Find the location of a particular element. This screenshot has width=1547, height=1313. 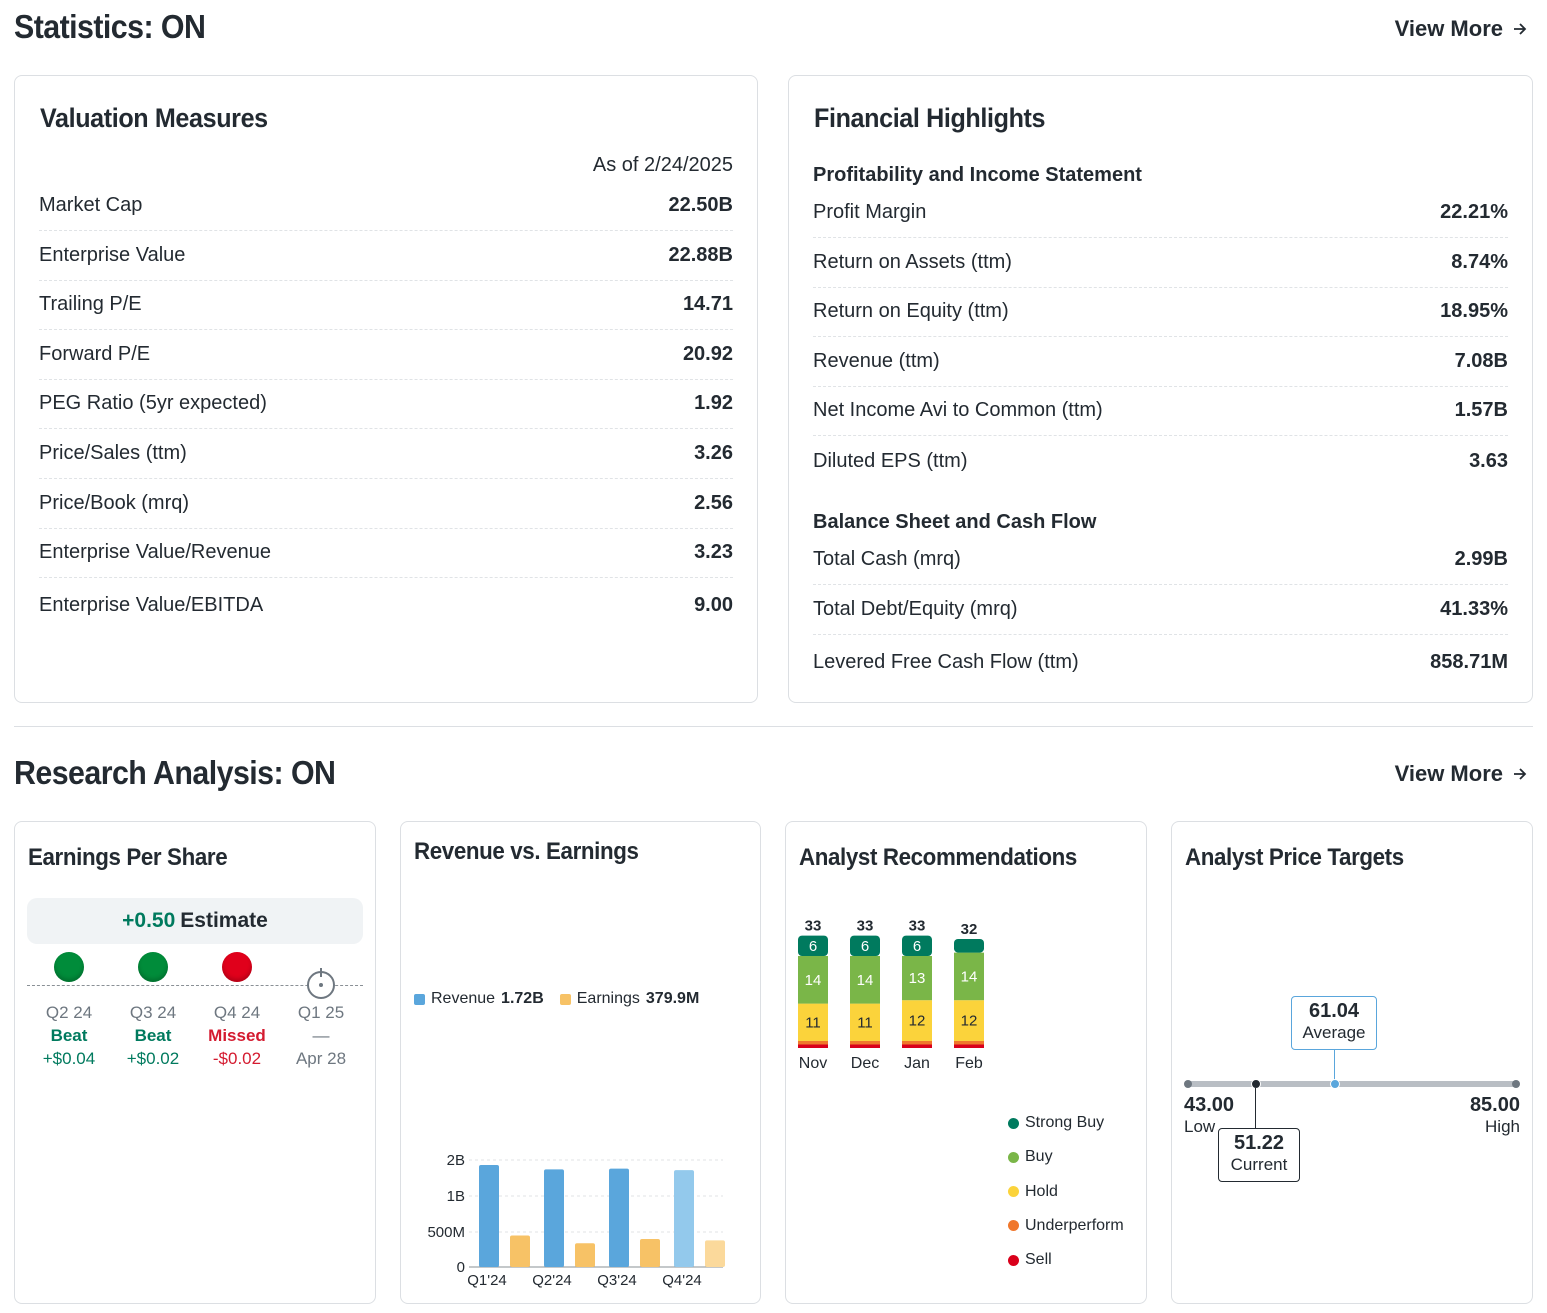

stat-label: PEG Ratio (5yr expected) is located at coordinates (153, 403).